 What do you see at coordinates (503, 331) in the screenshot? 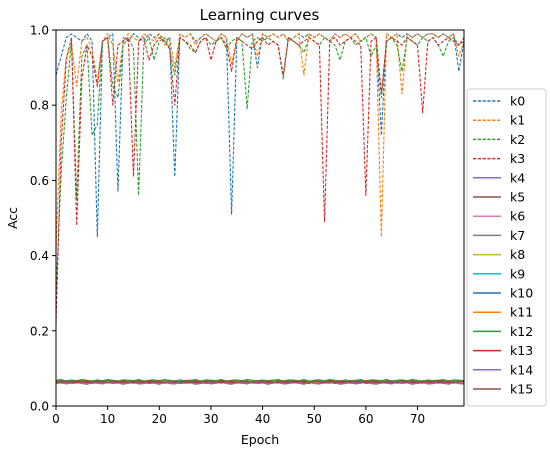
I see `legend-entry-k12: k12` at bounding box center [503, 331].